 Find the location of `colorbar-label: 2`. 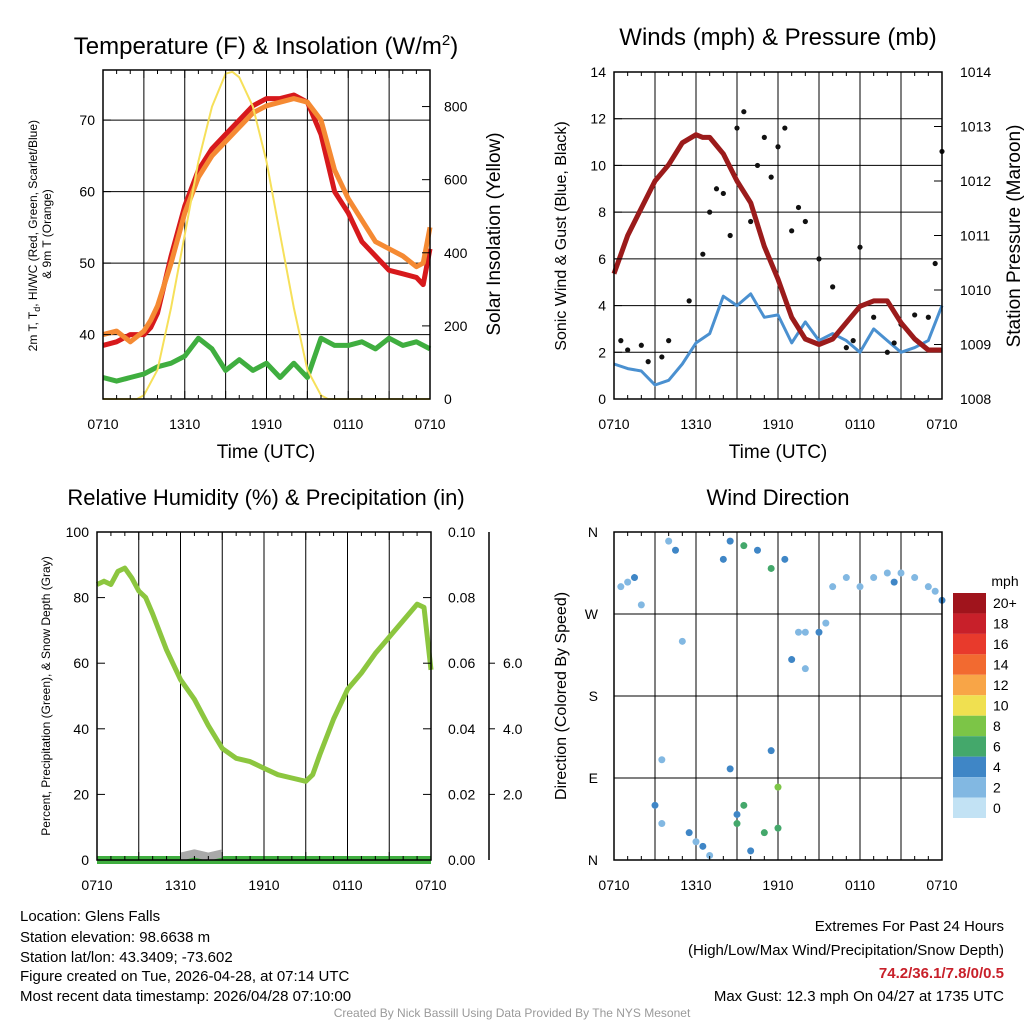

colorbar-label: 2 is located at coordinates (997, 787).